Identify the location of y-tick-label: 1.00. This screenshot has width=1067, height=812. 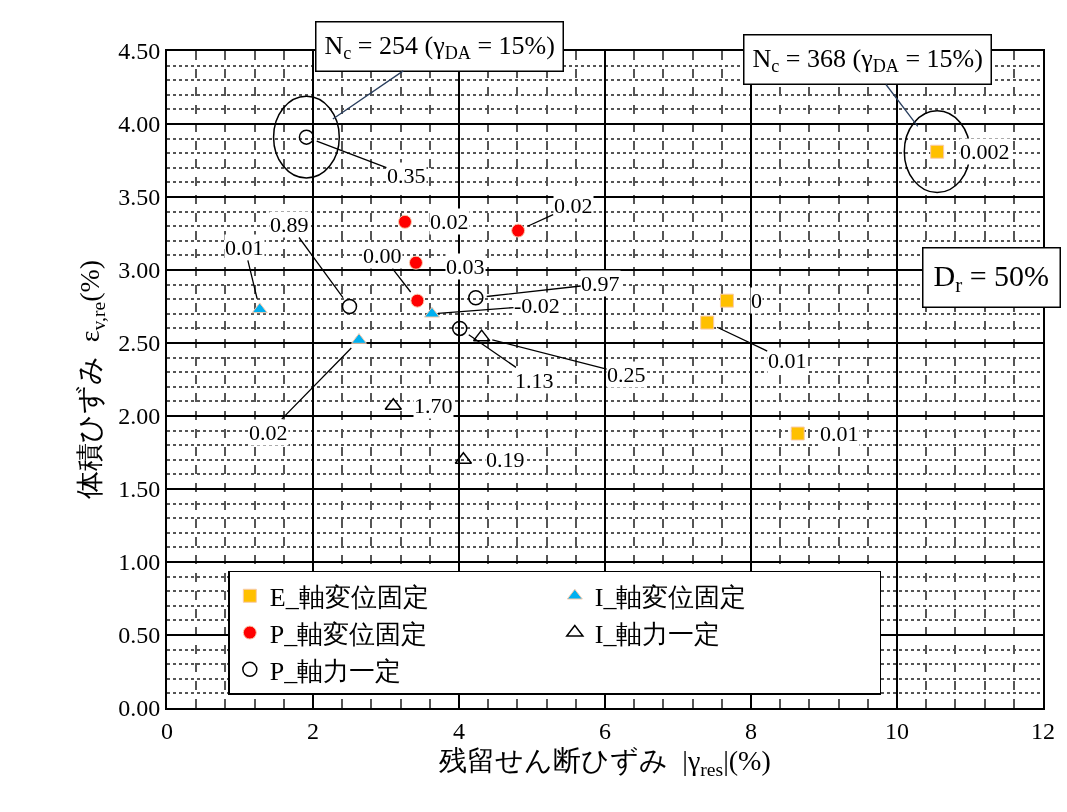
(139, 562).